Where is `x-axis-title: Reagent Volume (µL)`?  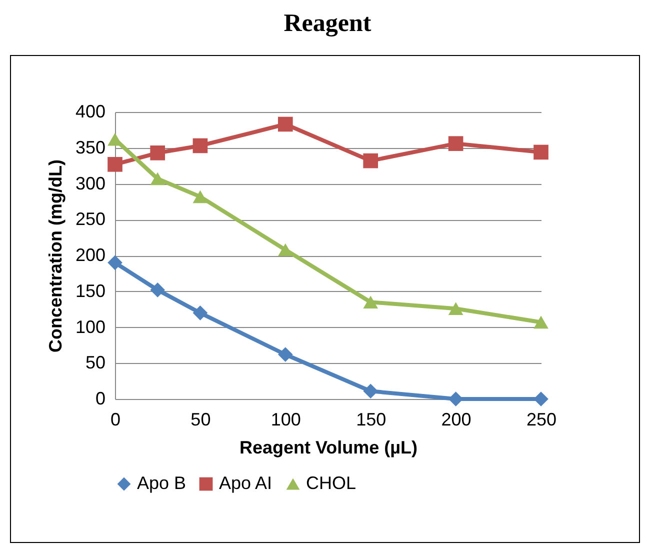 x-axis-title: Reagent Volume (µL) is located at coordinates (328, 448).